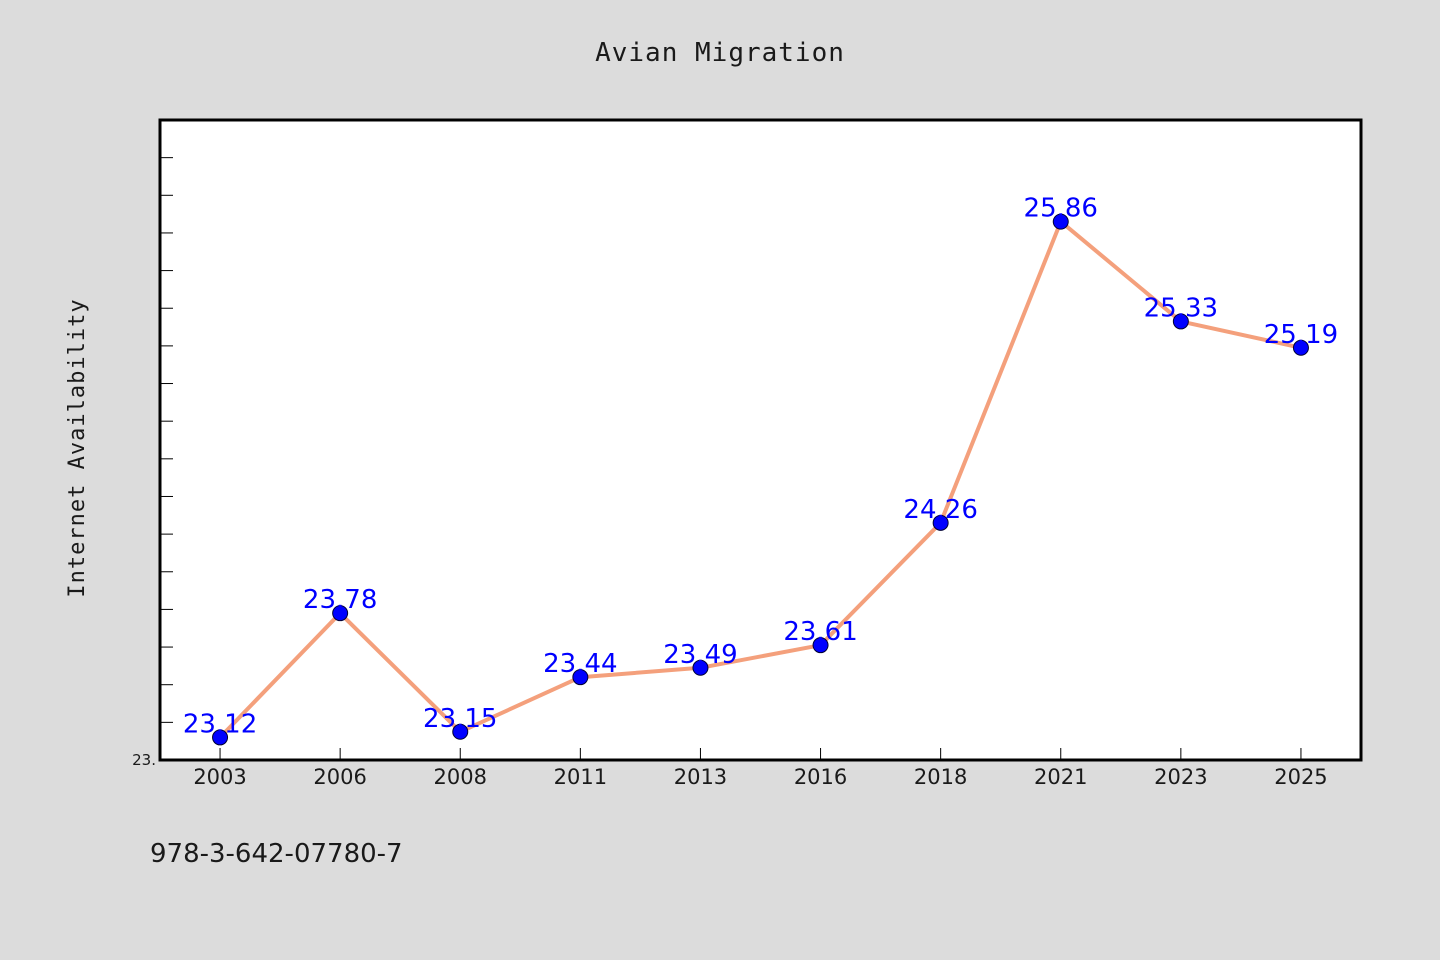 This screenshot has height=960, width=1440. What do you see at coordinates (152, 444) in the screenshot?
I see `y-axis-ticks: 23.` at bounding box center [152, 444].